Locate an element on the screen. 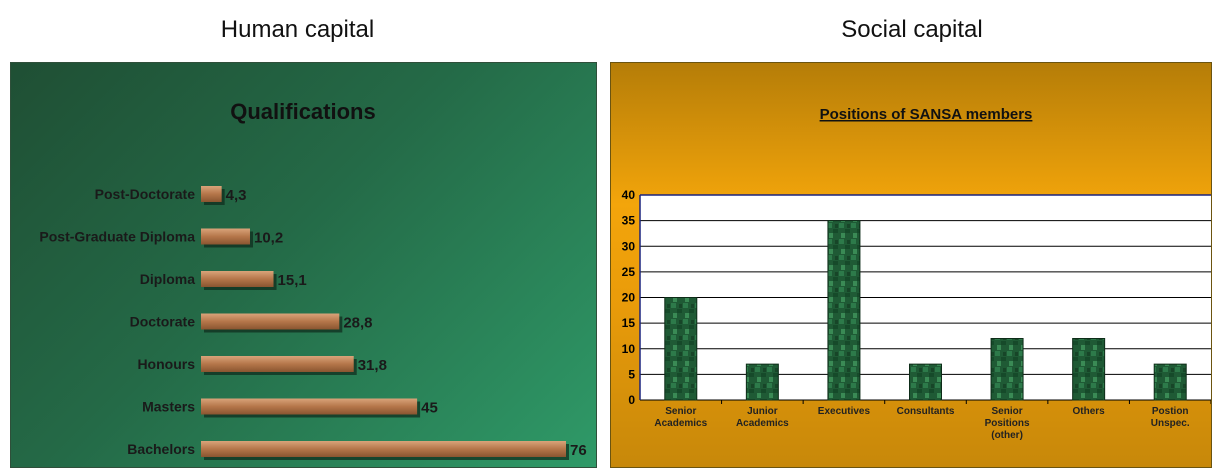 Image resolution: width=1212 pixels, height=472 pixels. category-label: Diploma is located at coordinates (167, 279).